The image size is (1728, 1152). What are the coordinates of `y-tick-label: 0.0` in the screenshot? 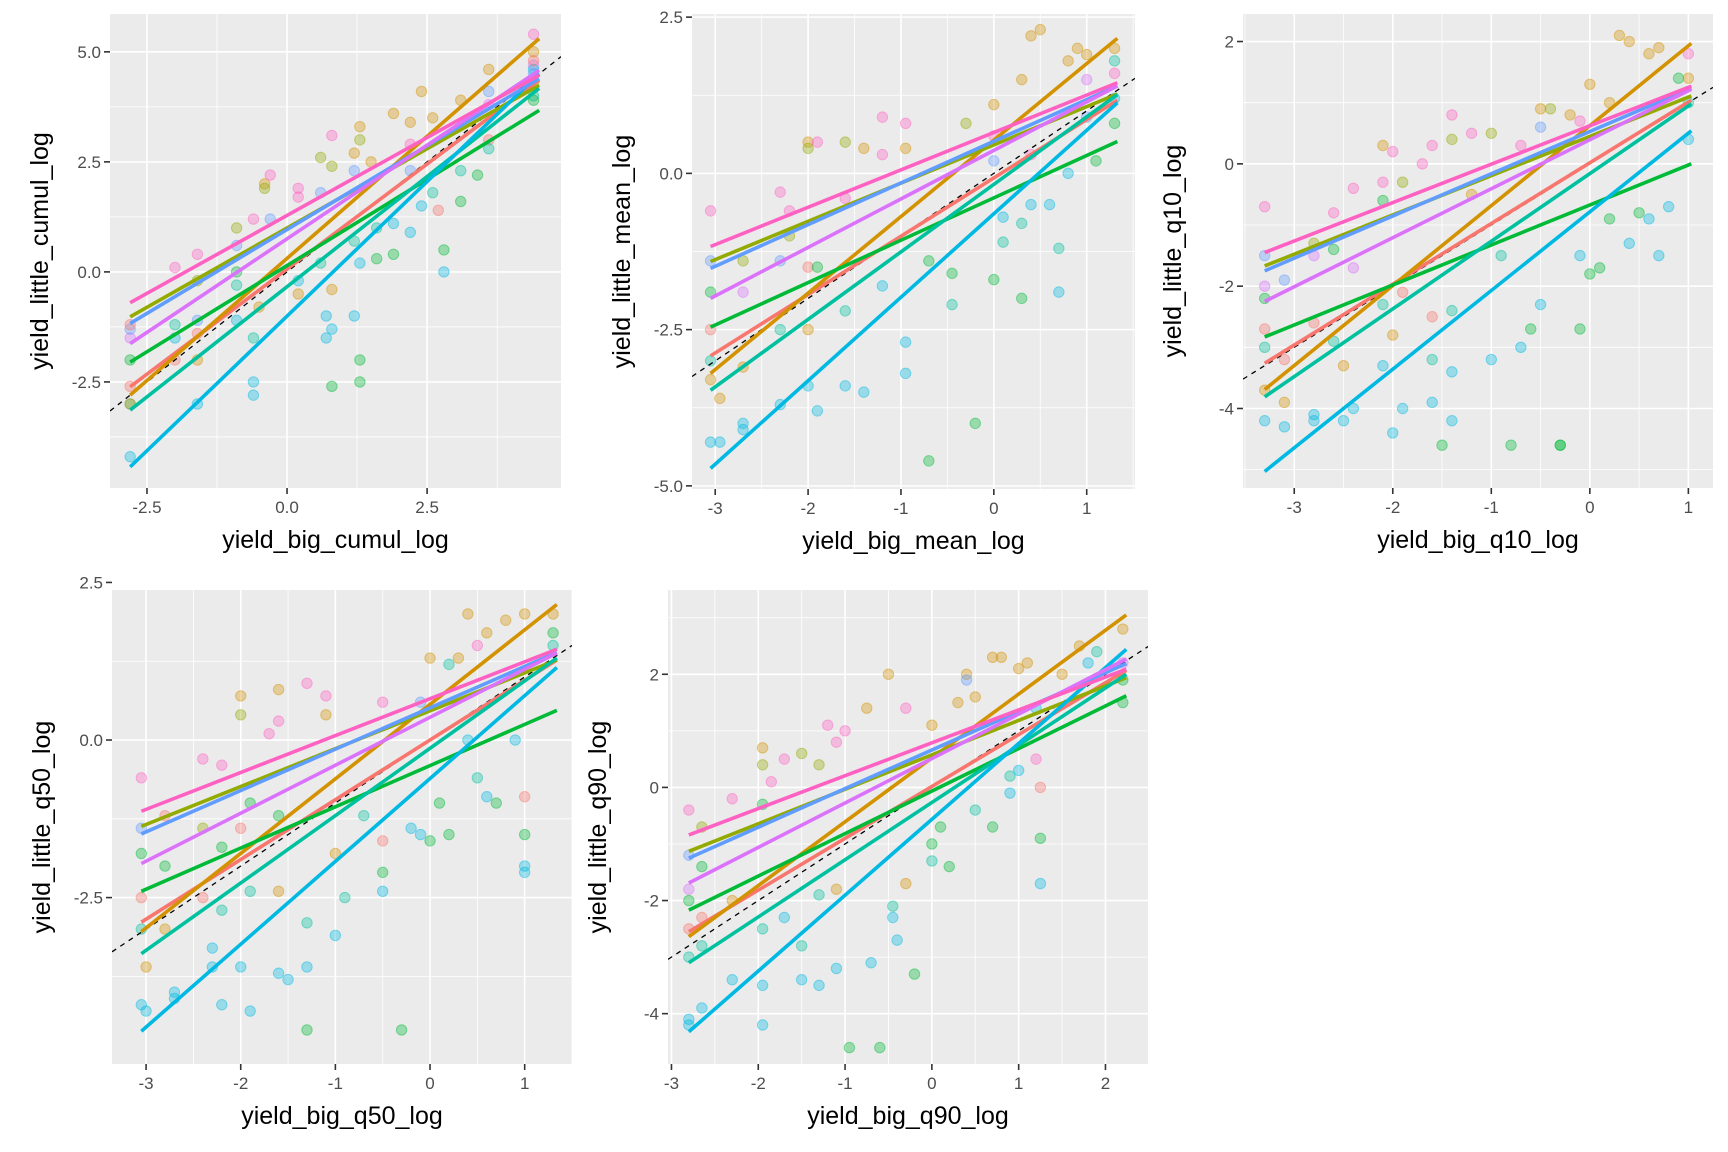 It's located at (671, 173).